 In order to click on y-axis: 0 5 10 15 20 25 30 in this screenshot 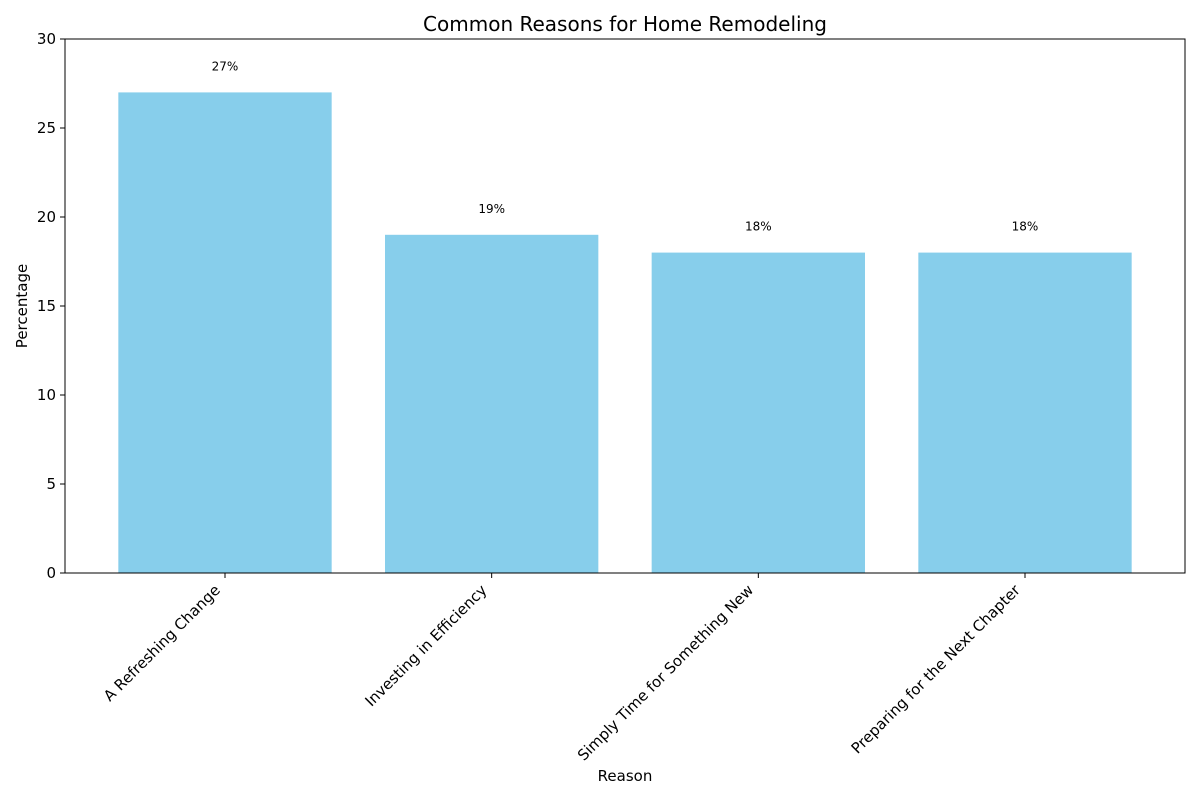, I will do `click(51, 306)`.